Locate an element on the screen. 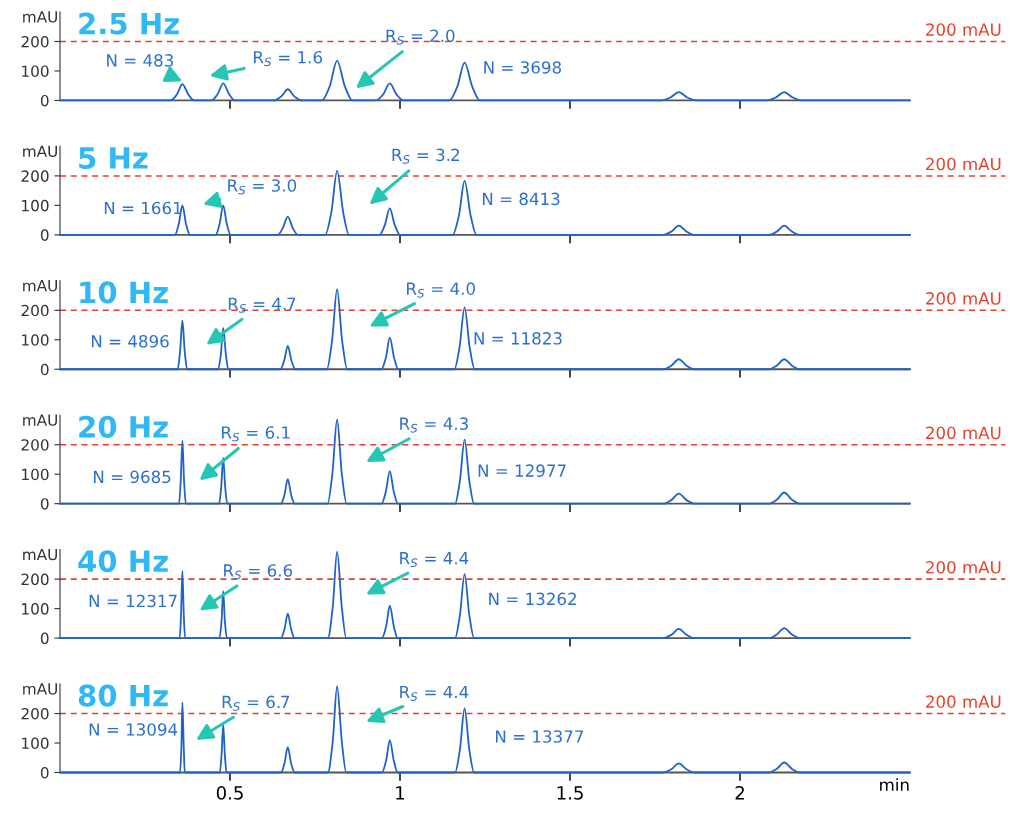 The width and height of the screenshot is (1010, 815). annotation: N = 12977 is located at coordinates (522, 470).